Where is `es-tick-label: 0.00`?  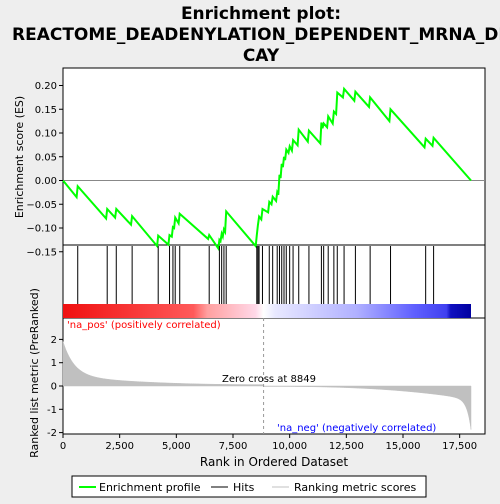
es-tick-label: 0.00 is located at coordinates (46, 181).